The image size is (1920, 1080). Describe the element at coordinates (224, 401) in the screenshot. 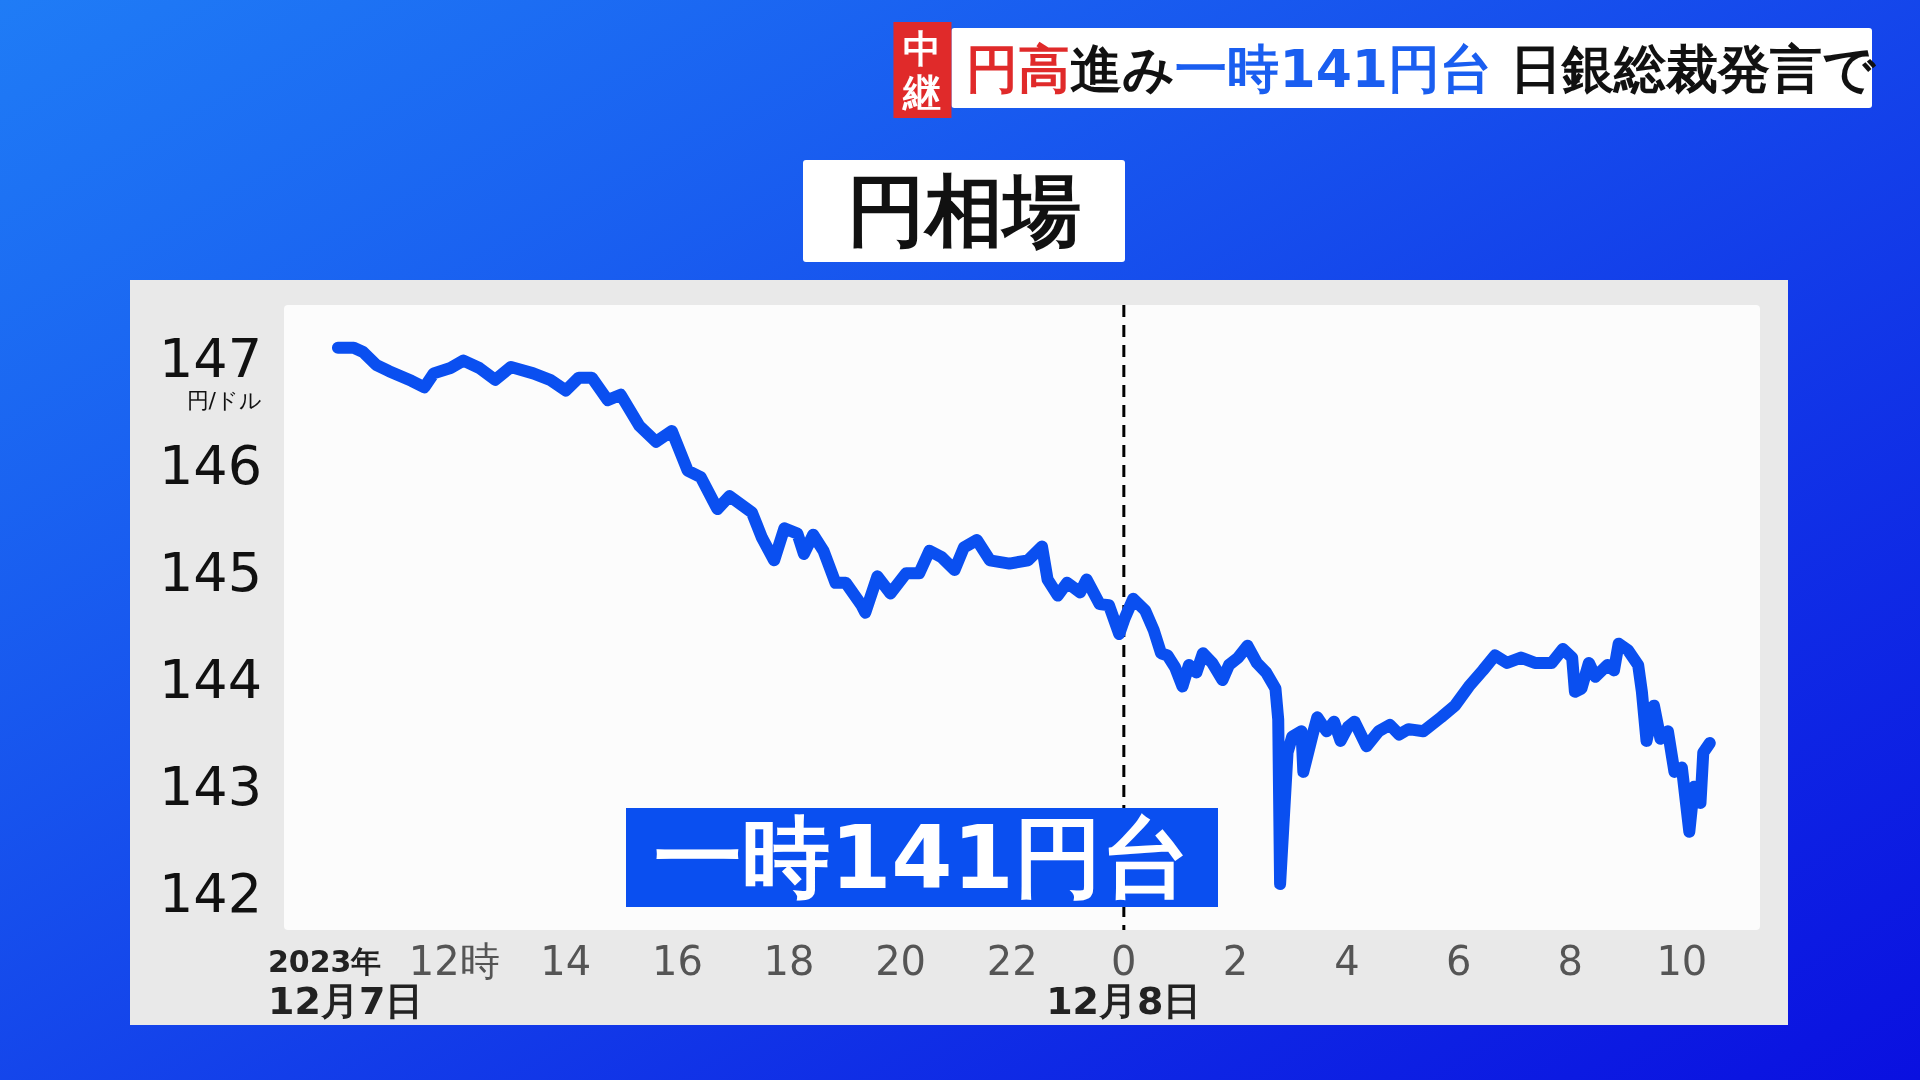

I see `y-axis-title: 円/ドル` at that location.